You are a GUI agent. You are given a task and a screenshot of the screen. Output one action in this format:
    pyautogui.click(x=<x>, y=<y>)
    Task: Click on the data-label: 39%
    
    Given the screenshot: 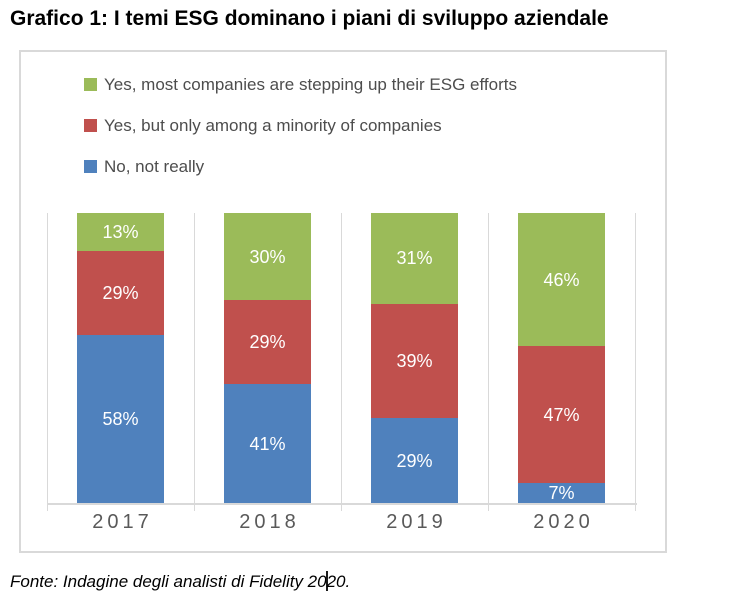 What is the action you would take?
    pyautogui.click(x=414, y=360)
    